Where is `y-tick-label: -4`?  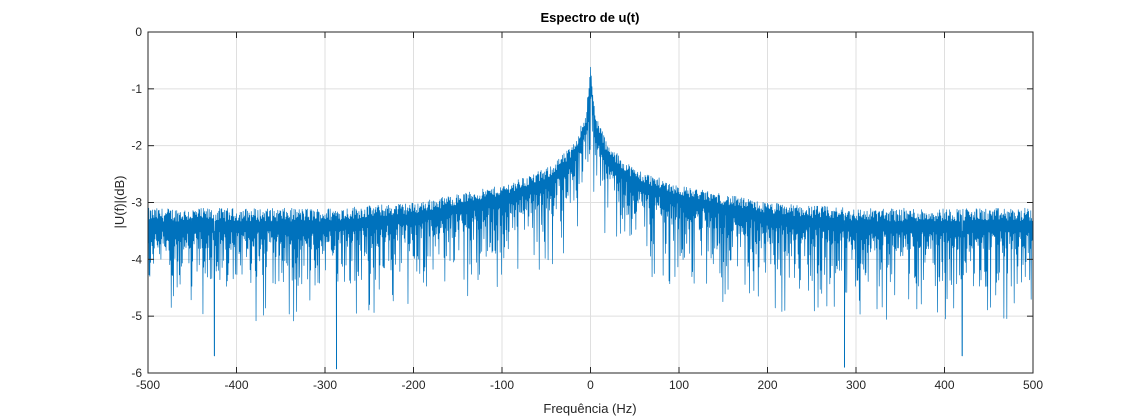
y-tick-label: -4 is located at coordinates (136, 259).